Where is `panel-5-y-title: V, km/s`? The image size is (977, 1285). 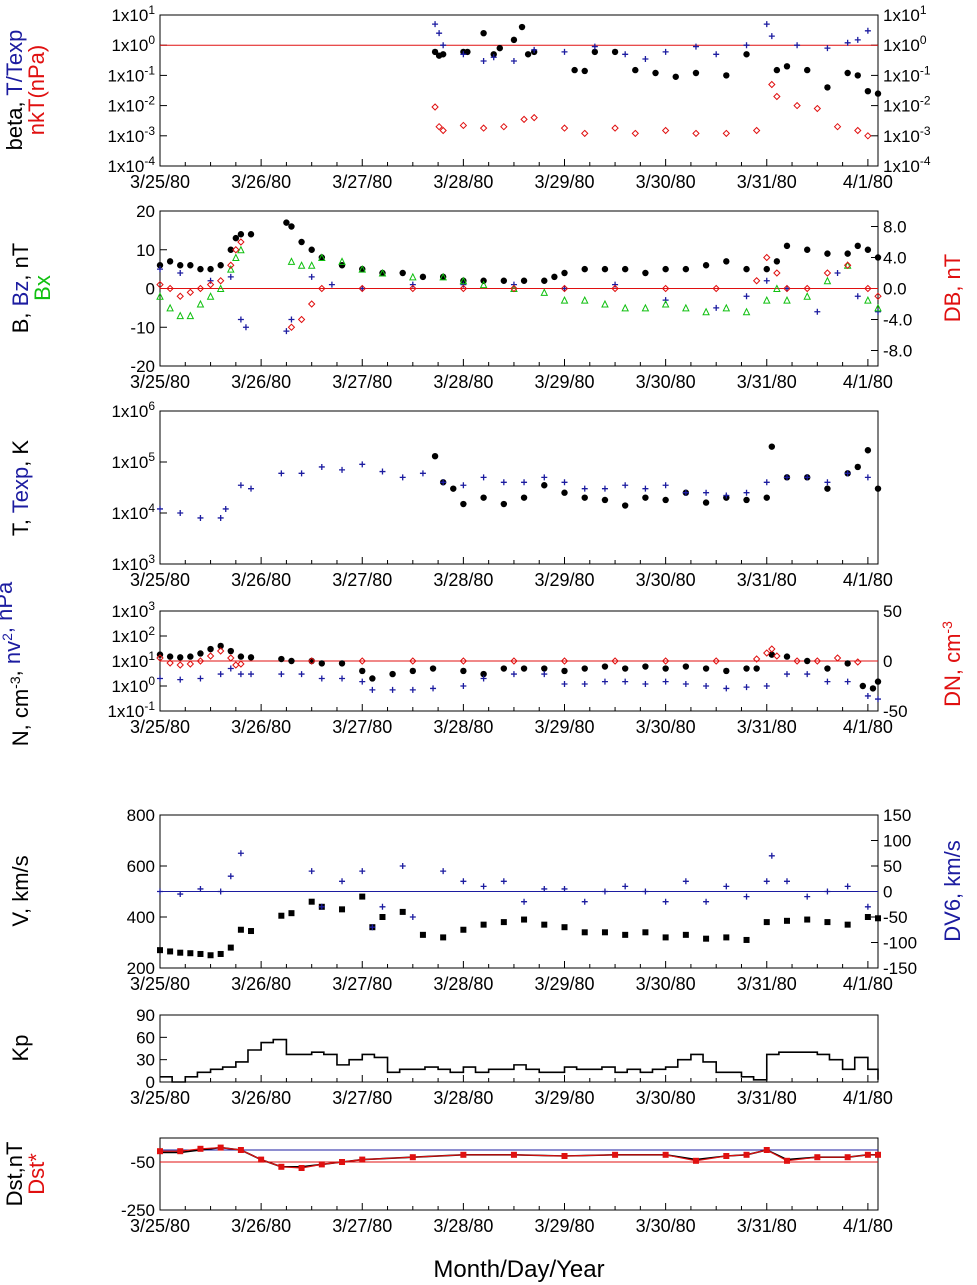 panel-5-y-title: V, km/s is located at coordinates (20, 890).